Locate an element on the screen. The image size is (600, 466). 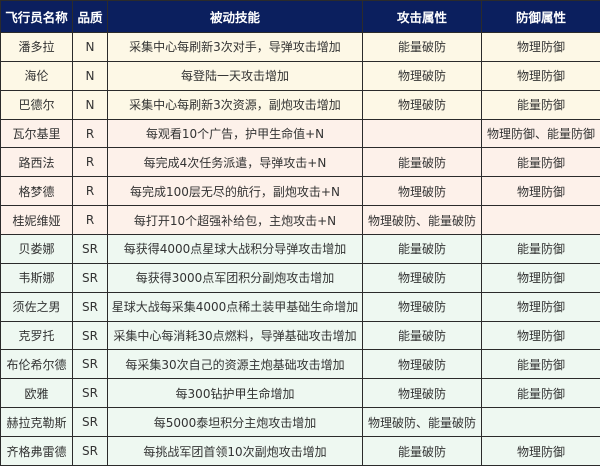
cell-attack is located at coordinates (422, 133).